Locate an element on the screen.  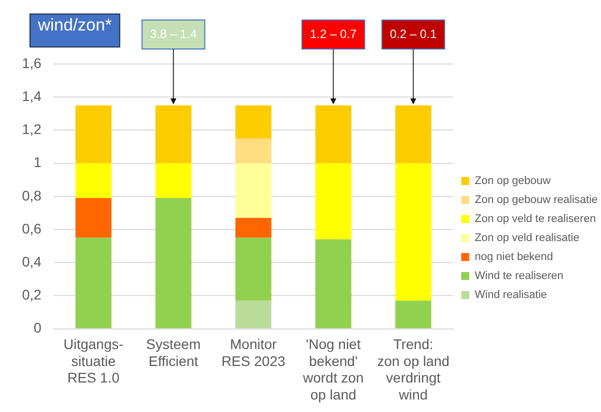
legend-label: Zon op veld te realiseren is located at coordinates (535, 219).